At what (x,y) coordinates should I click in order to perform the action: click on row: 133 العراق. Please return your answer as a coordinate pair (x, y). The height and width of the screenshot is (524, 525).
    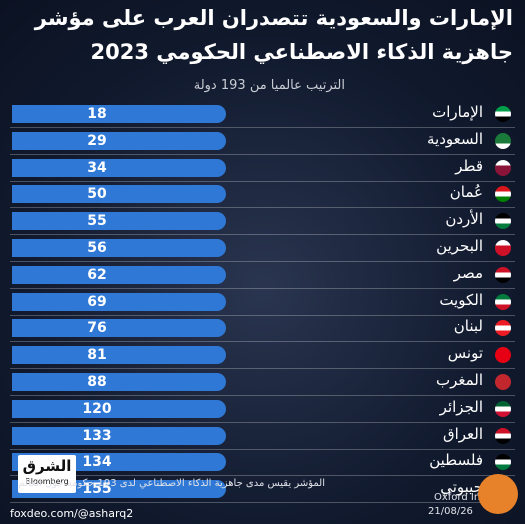
    Looking at the image, I should click on (262, 436).